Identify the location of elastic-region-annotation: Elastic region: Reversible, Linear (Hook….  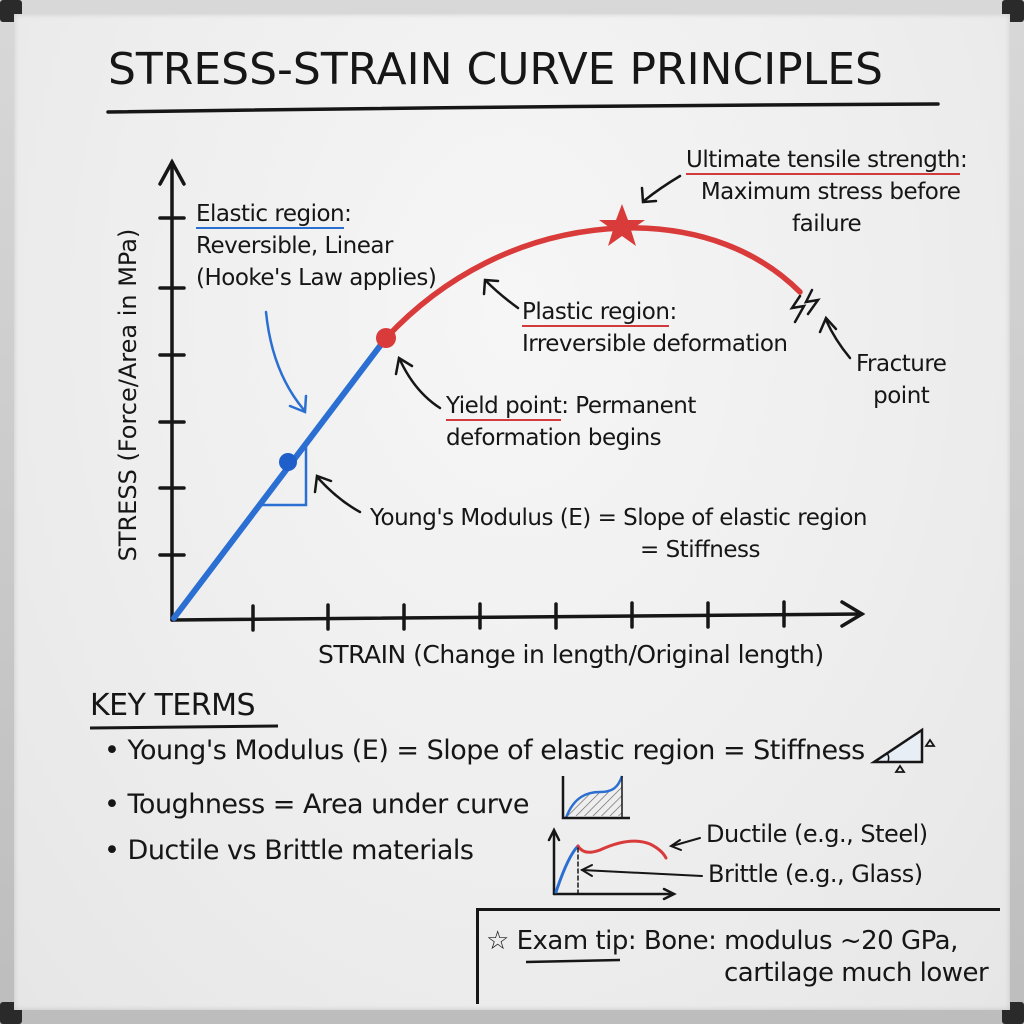
(316, 246).